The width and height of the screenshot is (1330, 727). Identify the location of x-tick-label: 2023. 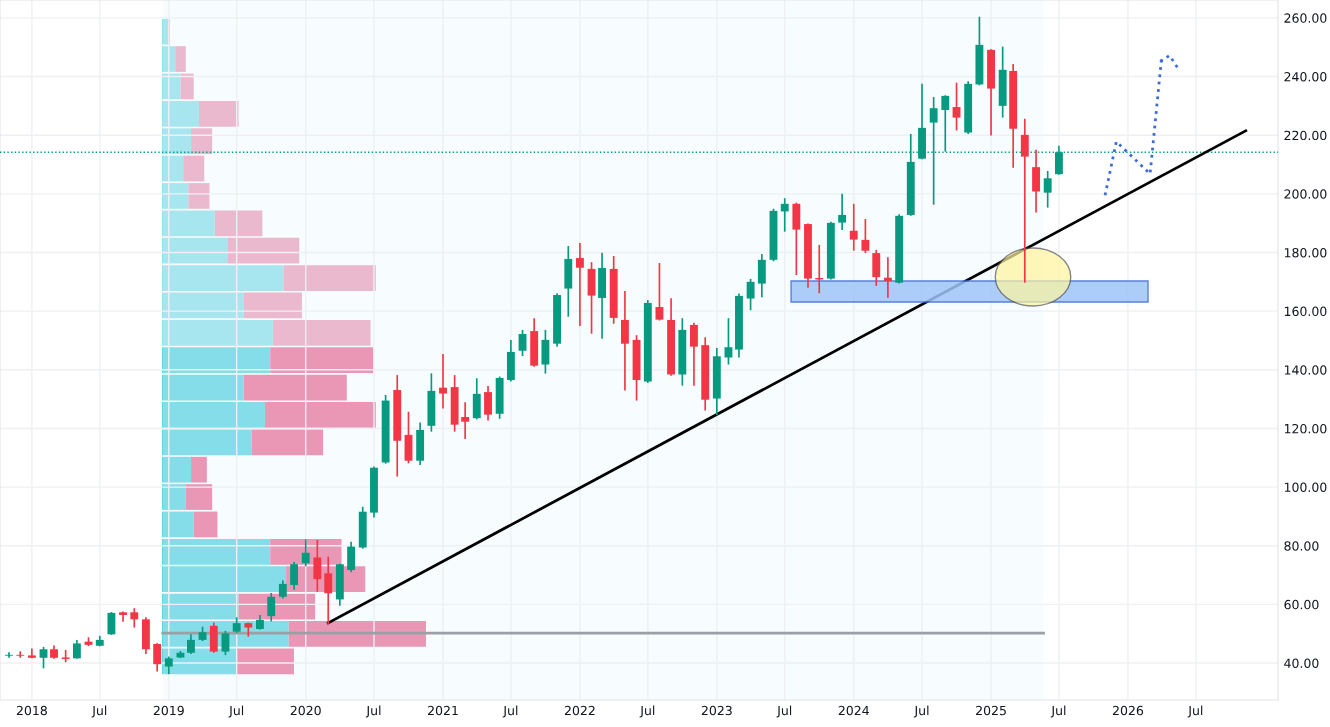
(716, 710).